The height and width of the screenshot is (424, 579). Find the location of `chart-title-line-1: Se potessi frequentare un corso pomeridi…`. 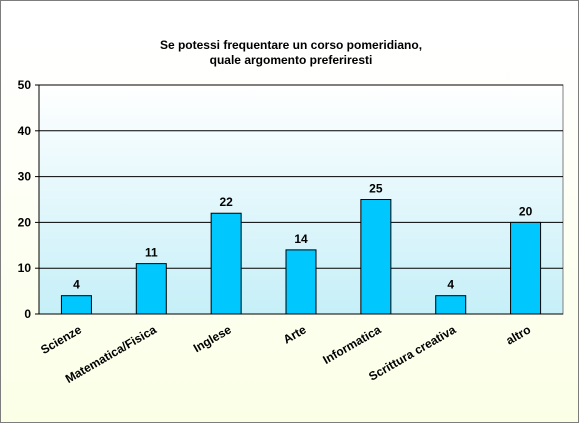

chart-title-line-1: Se potessi frequentare un corso pomeridi… is located at coordinates (291, 45).